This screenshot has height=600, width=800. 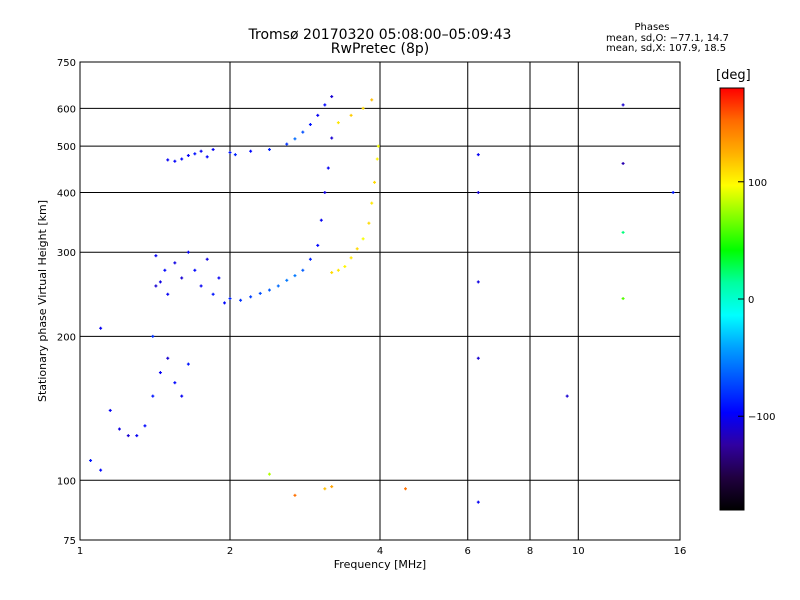 What do you see at coordinates (66, 109) in the screenshot?
I see `y-tick-label: 600` at bounding box center [66, 109].